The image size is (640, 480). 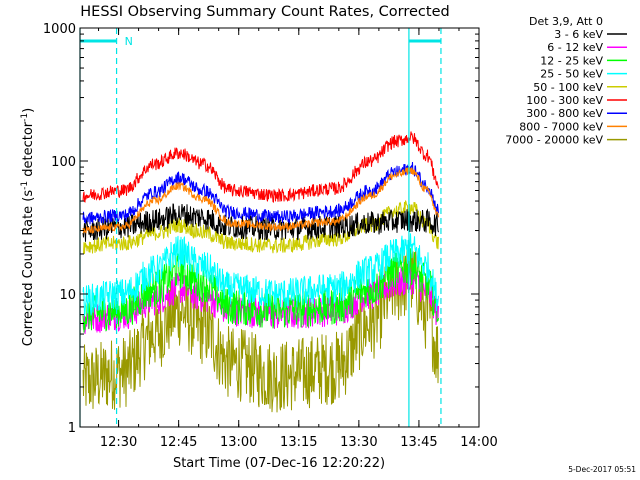 What do you see at coordinates (28, 110) in the screenshot?
I see `y-axis-label-end: )` at bounding box center [28, 110].